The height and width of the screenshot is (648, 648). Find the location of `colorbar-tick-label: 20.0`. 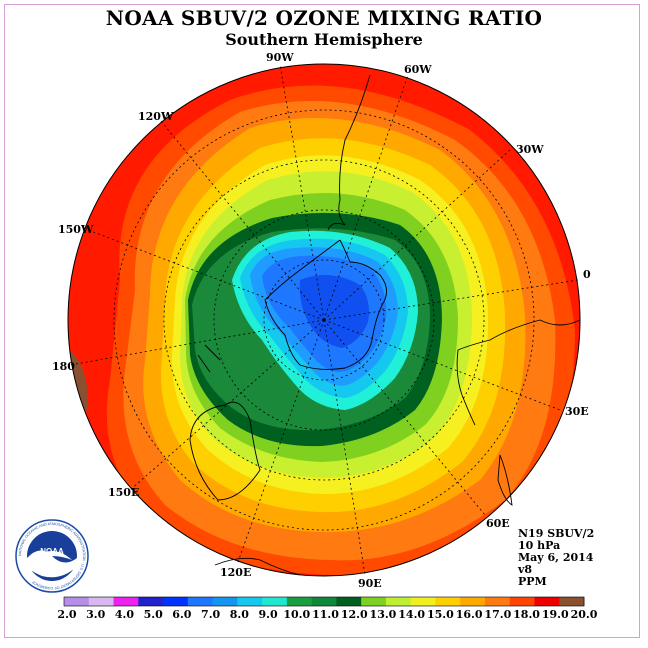

colorbar-tick-label: 20.0 is located at coordinates (584, 614).